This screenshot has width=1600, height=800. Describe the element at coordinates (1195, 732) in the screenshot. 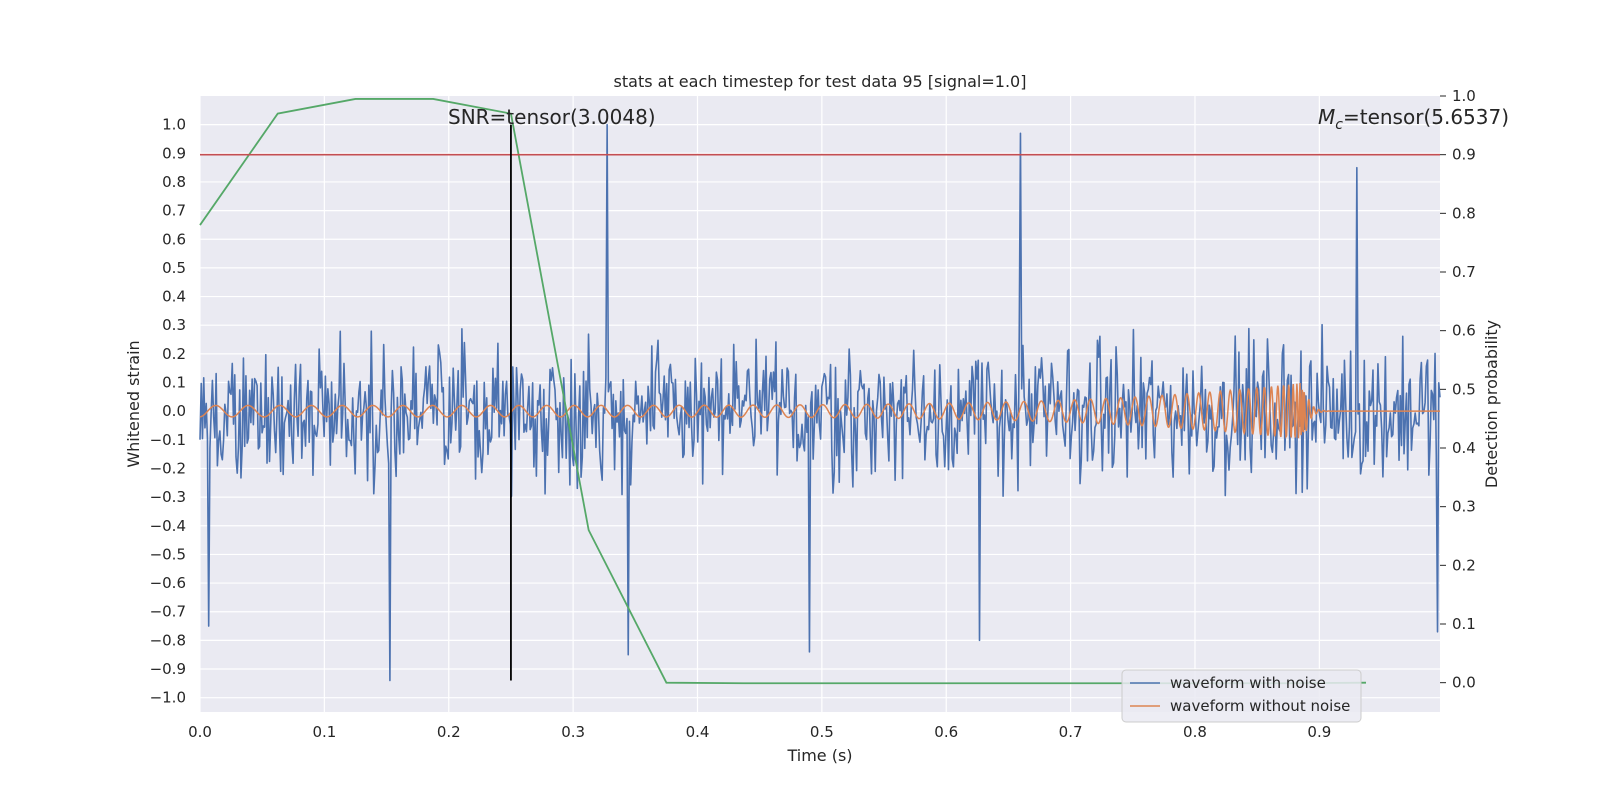

I see `x-tick-label: 0.8` at that location.